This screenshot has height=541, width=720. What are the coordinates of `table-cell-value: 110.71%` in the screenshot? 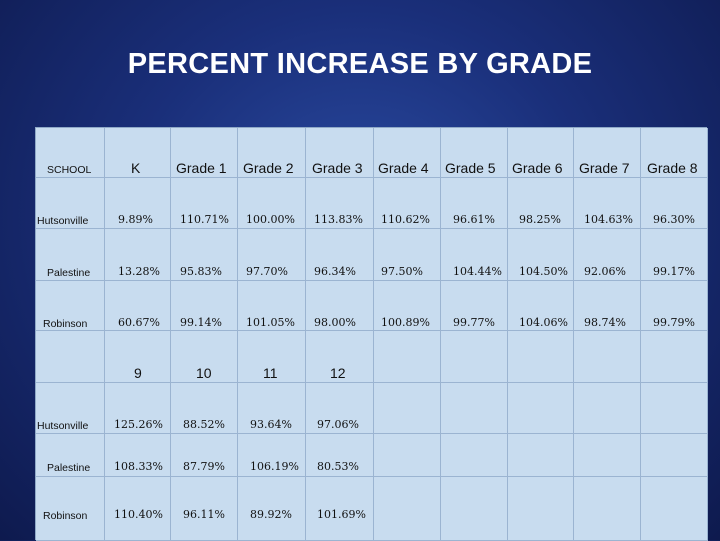 It's located at (204, 219).